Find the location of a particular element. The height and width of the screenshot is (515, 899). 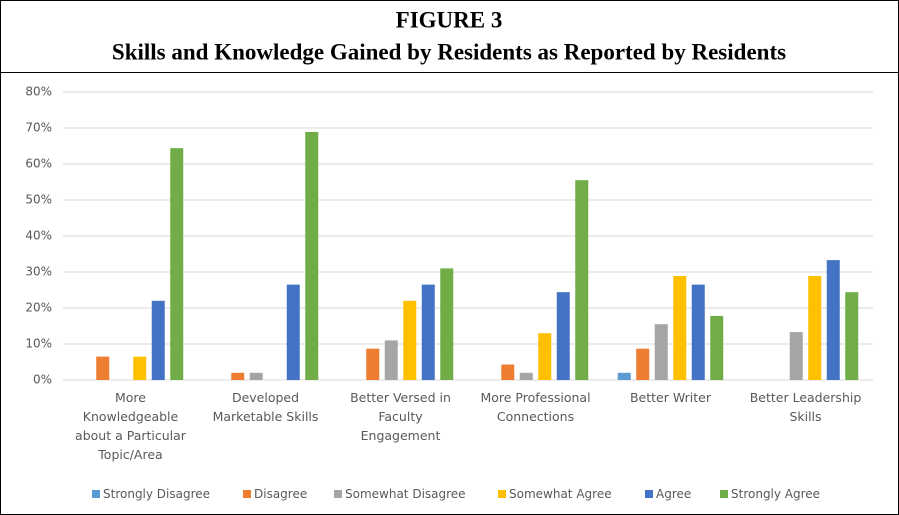

x-tick-label-box: Better Versed in Faculty Engagement is located at coordinates (400, 416).